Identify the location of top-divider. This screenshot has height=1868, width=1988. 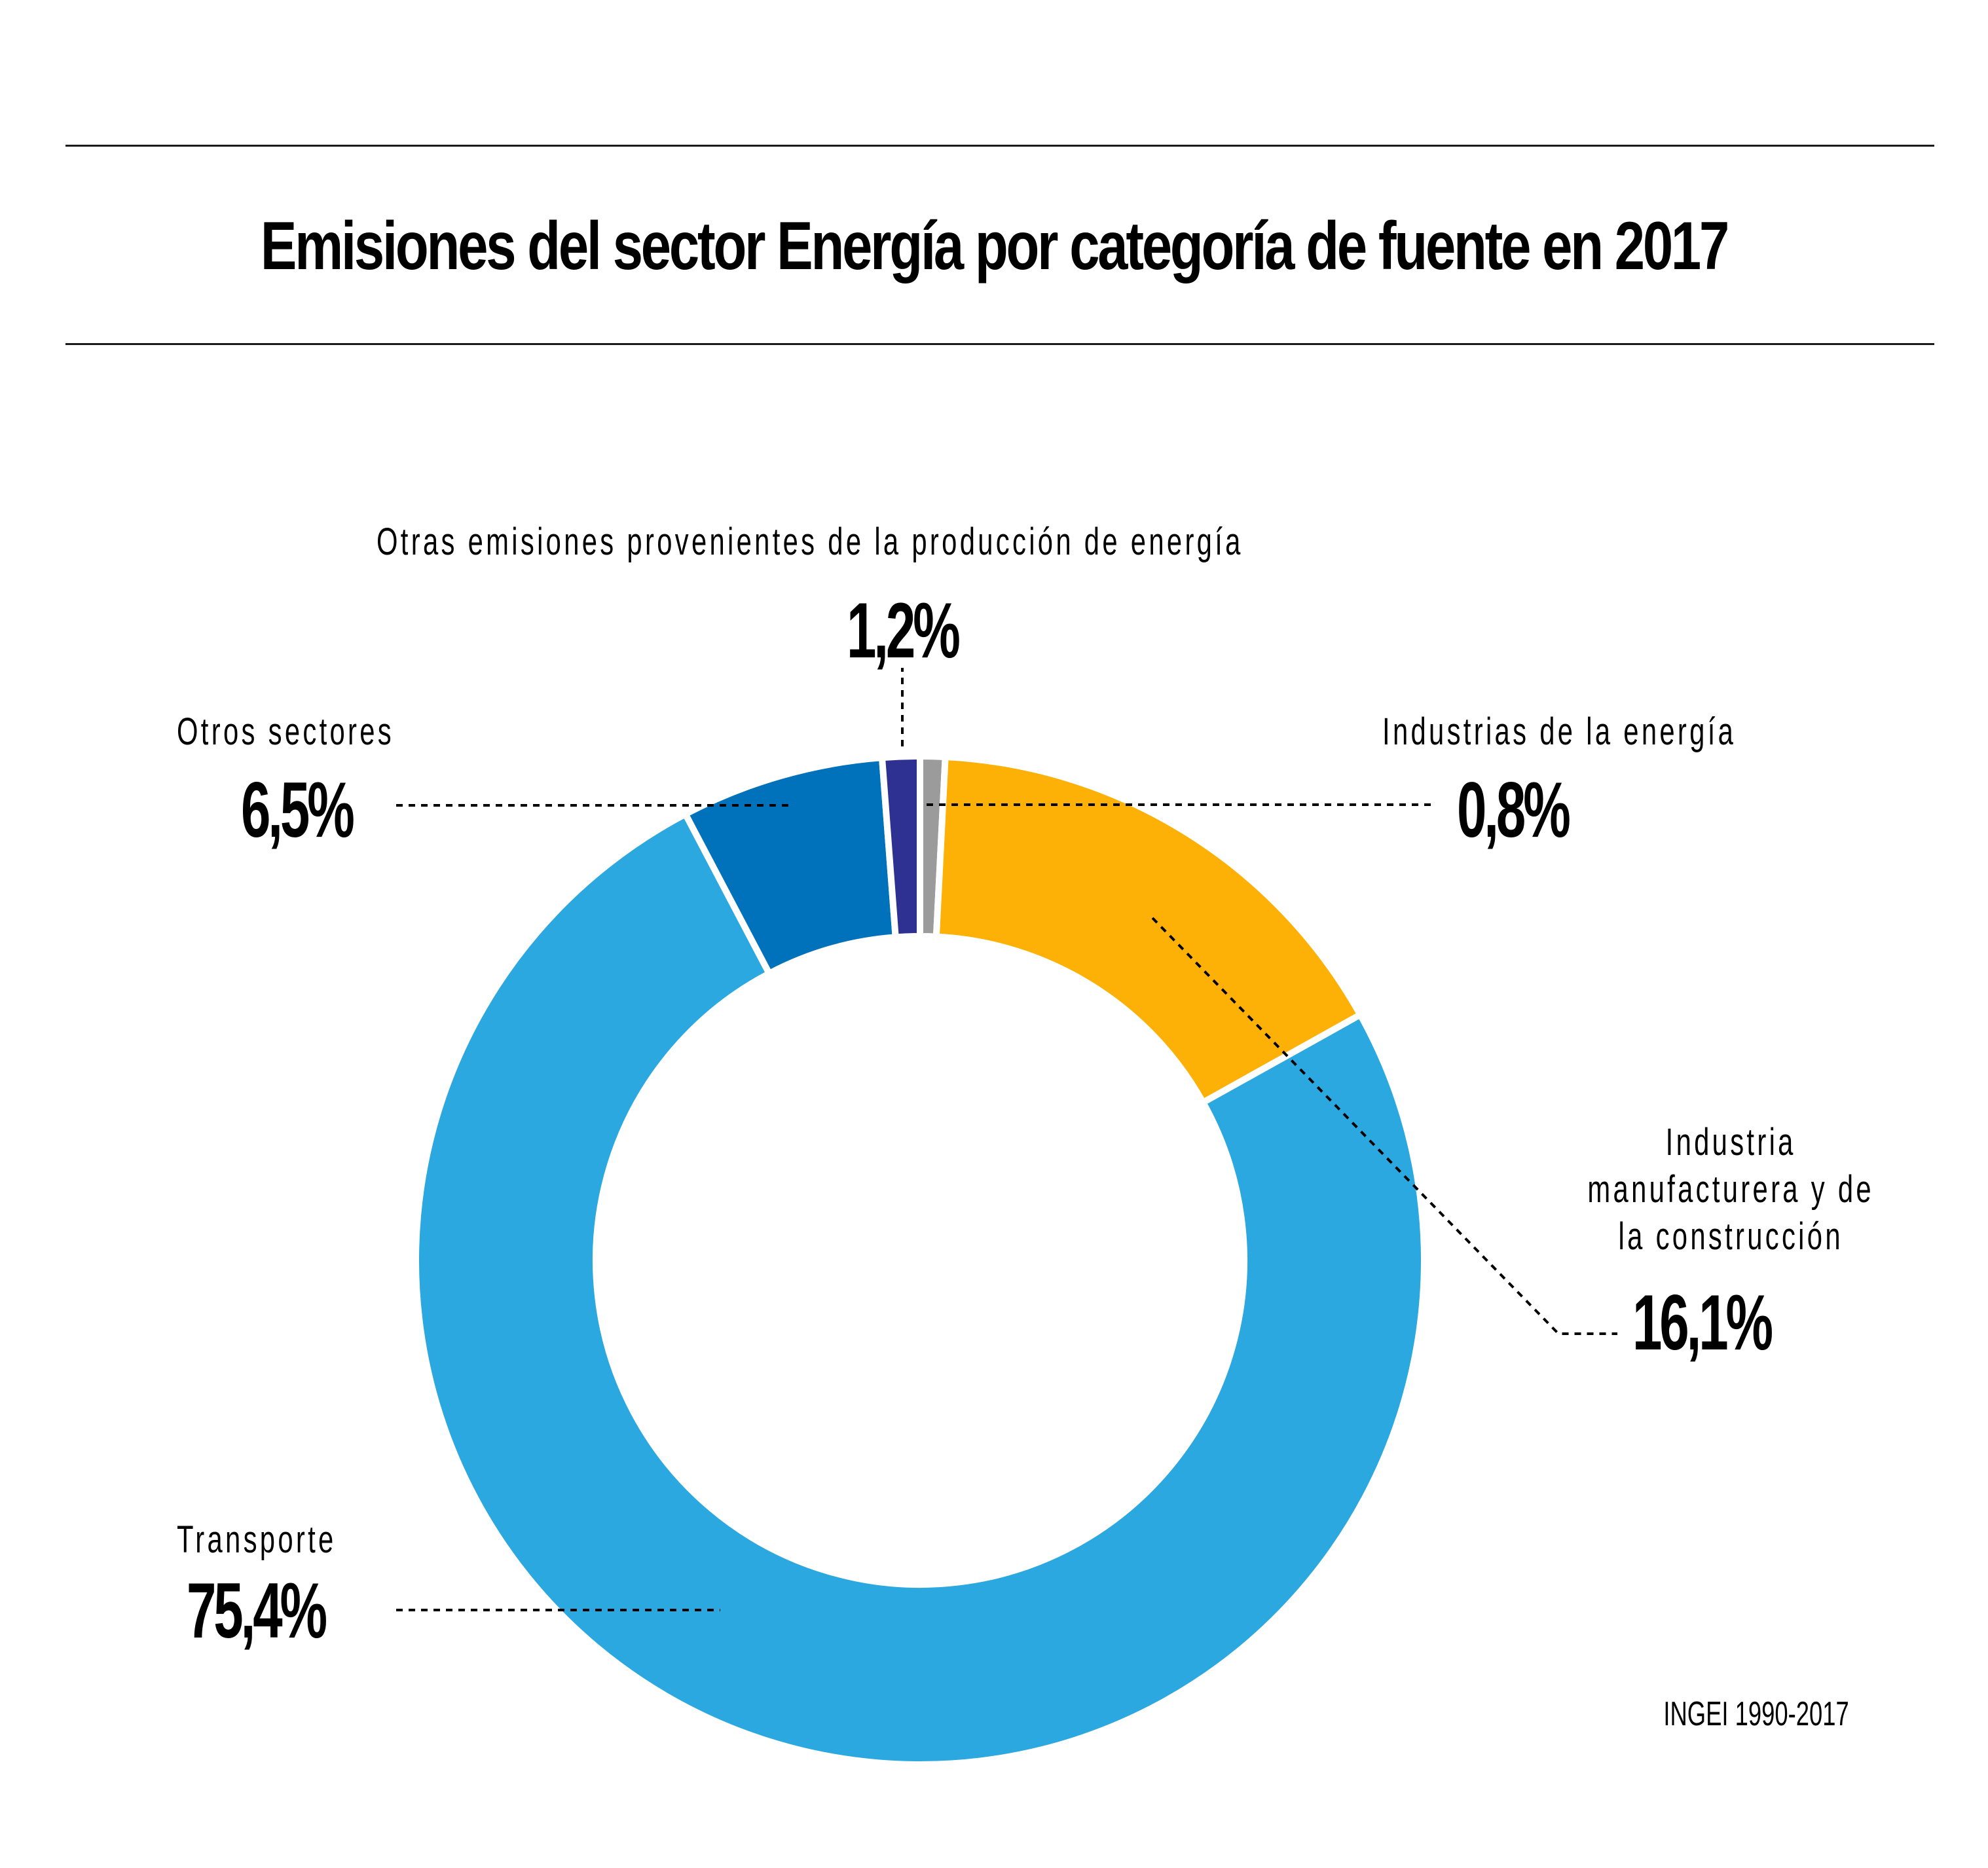
(999, 146).